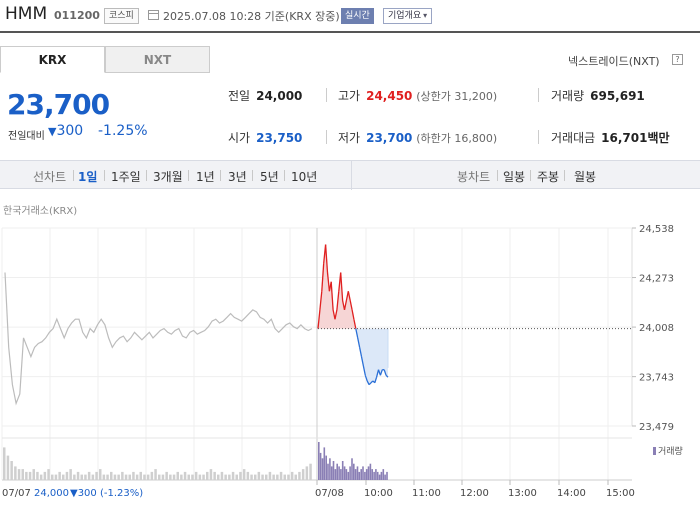 The width and height of the screenshot is (700, 515). I want to click on down-area, so click(353, 356).